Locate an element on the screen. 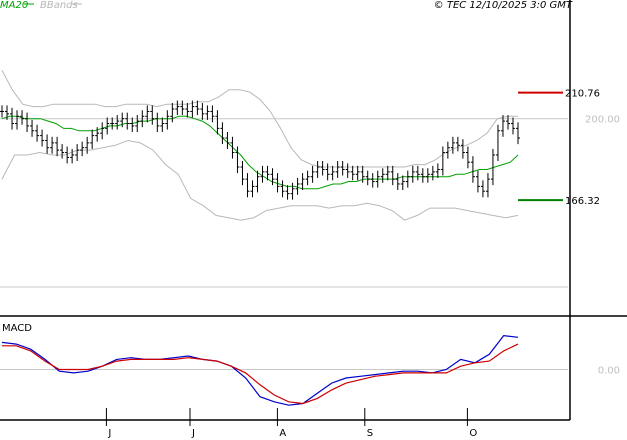 The image size is (627, 440). signal-line is located at coordinates (260, 374).